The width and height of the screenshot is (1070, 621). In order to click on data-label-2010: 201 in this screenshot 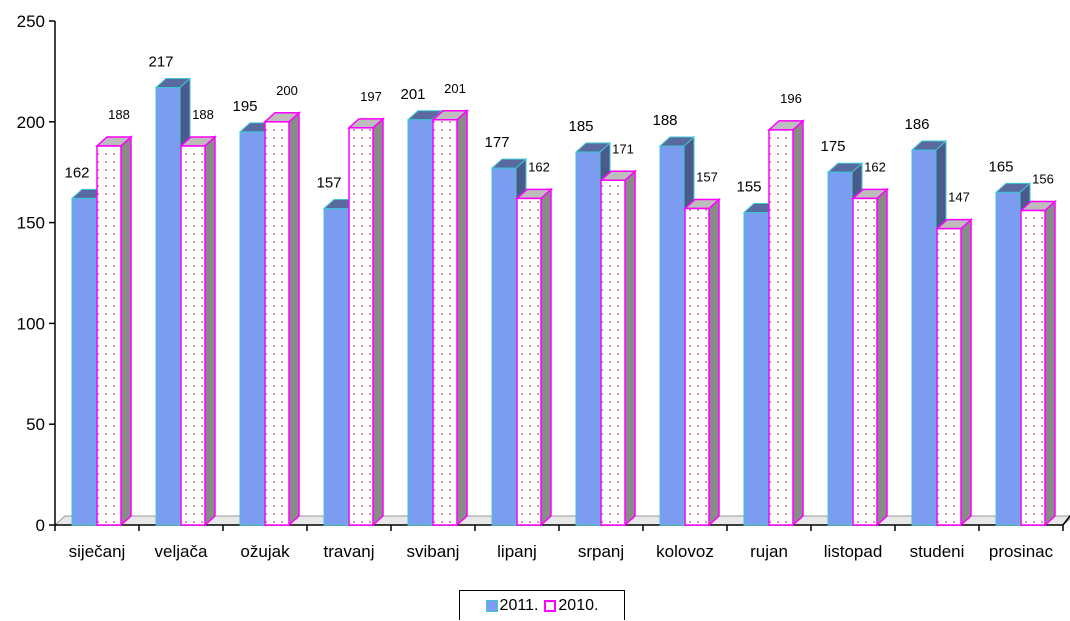, I will do `click(455, 88)`.